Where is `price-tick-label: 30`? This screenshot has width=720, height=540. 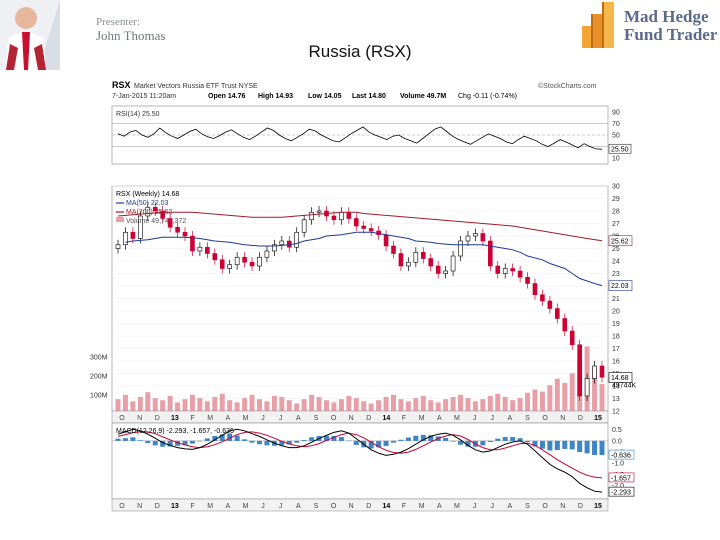 price-tick-label: 30 is located at coordinates (616, 187).